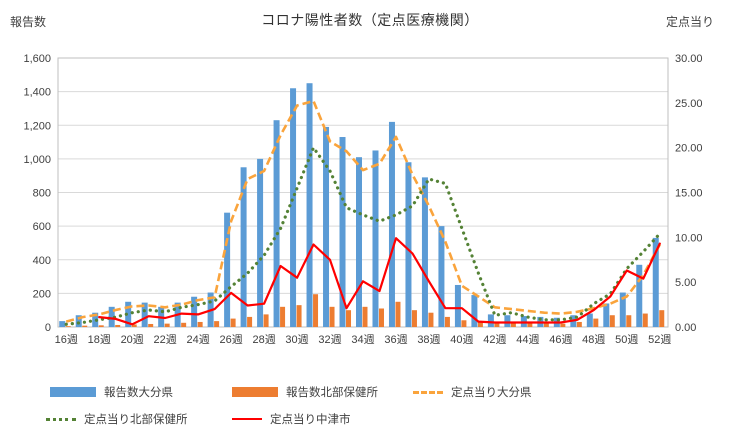  I want to click on x-axis-tick: 38週, so click(428, 339).